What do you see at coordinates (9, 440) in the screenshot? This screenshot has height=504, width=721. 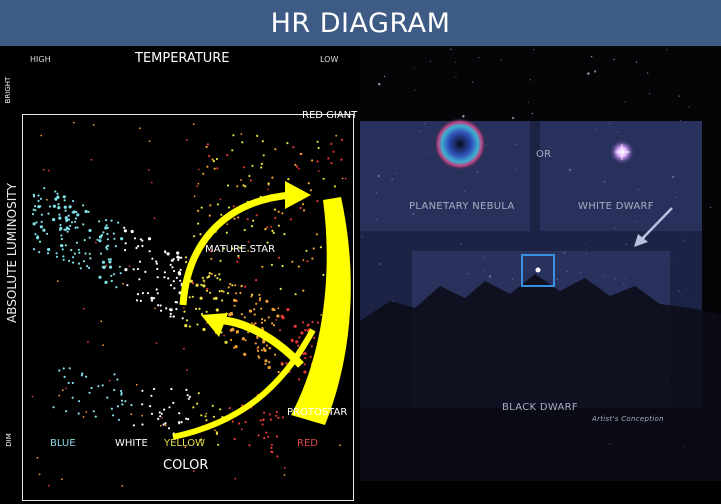 I see `luminosity-dim-label: DIM` at bounding box center [9, 440].